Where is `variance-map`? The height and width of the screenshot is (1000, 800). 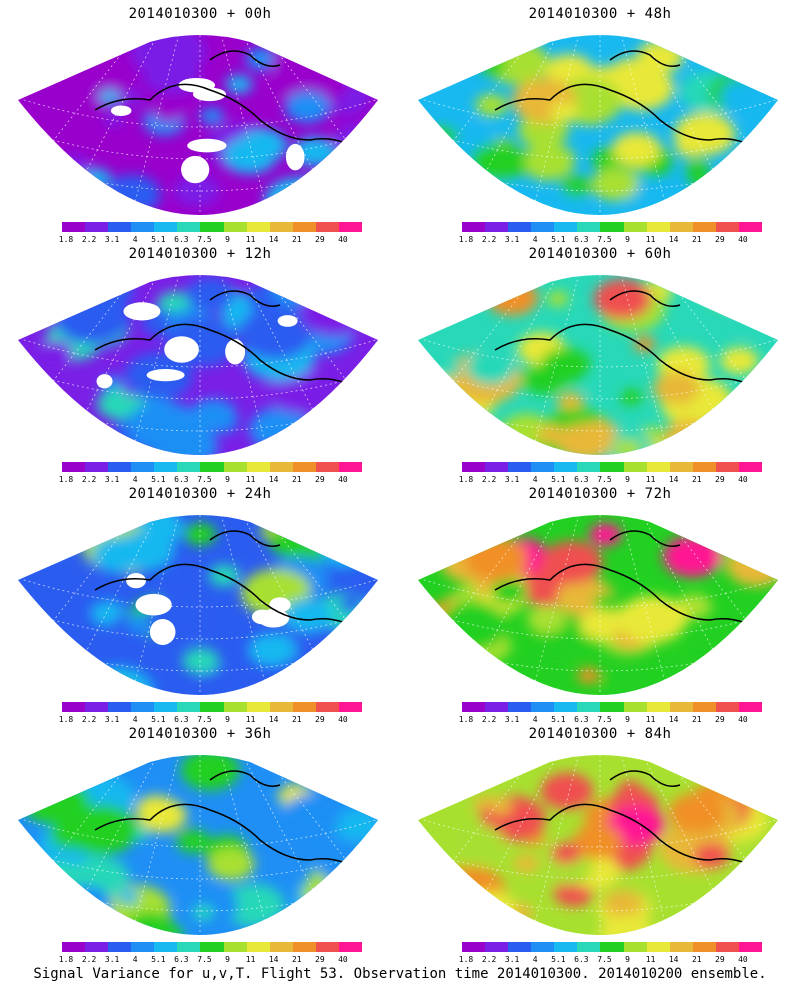
variance-map is located at coordinates (198, 125).